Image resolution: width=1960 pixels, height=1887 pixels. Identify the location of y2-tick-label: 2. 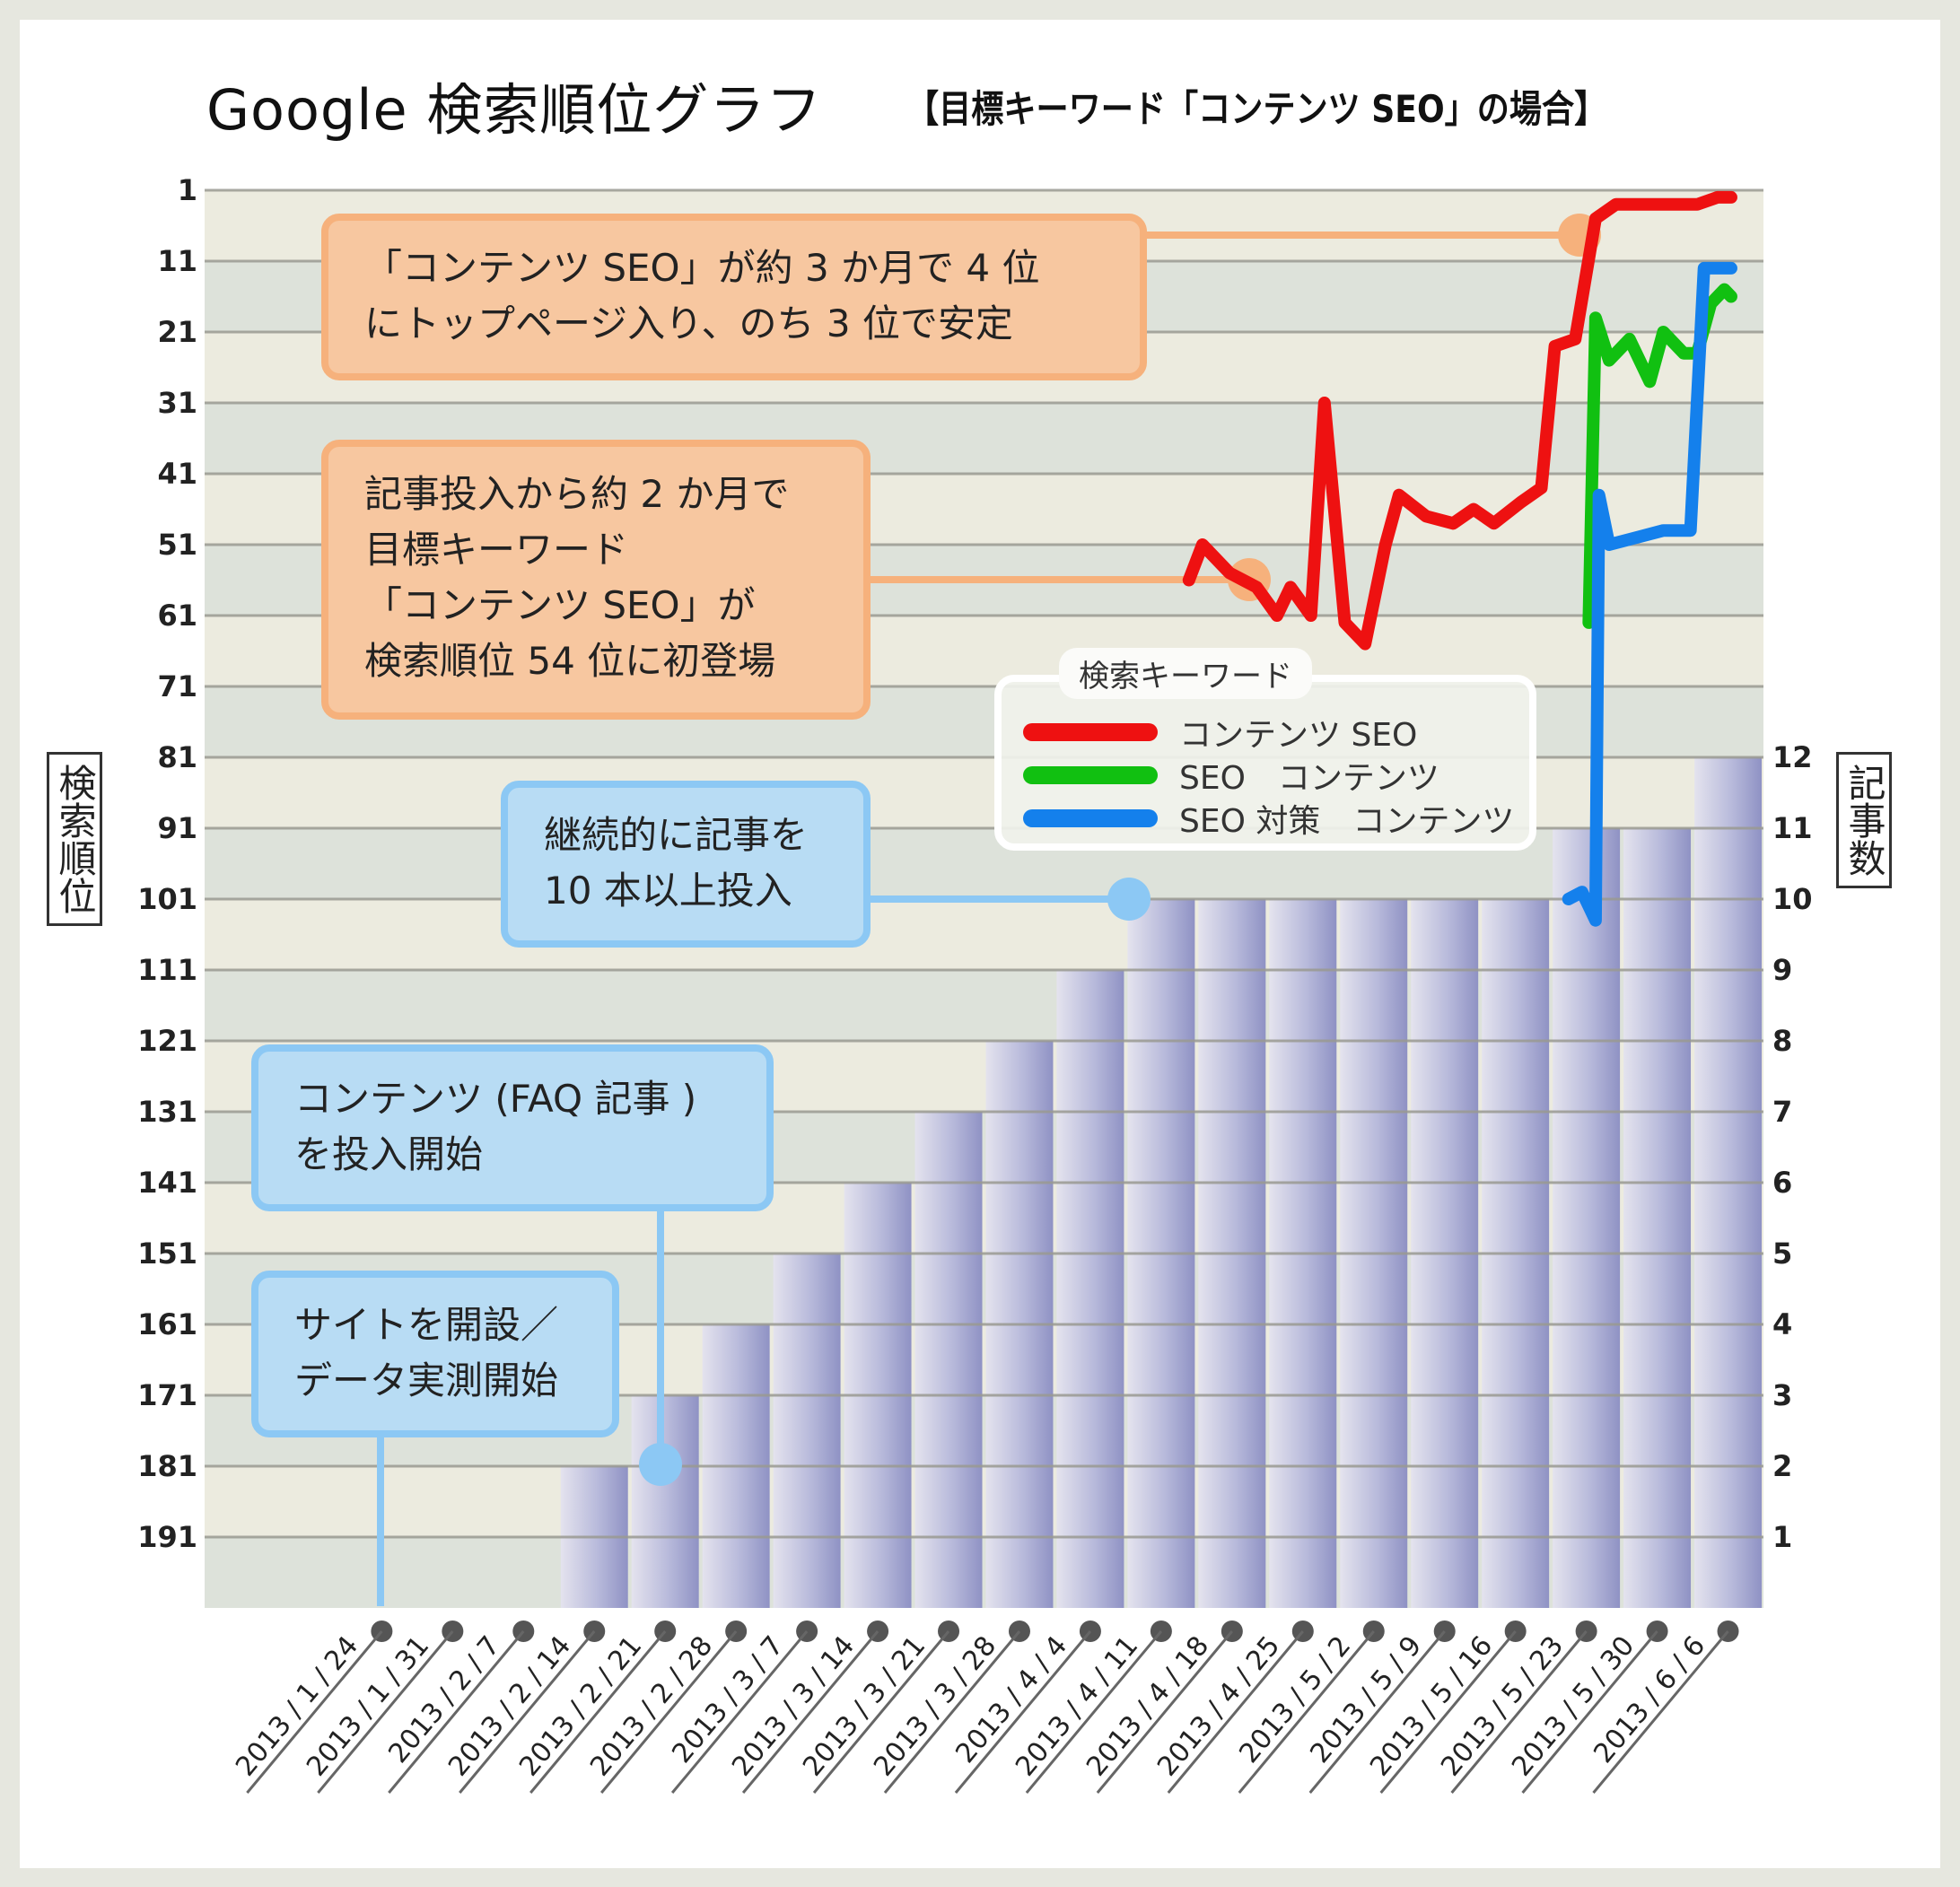
(1783, 1466).